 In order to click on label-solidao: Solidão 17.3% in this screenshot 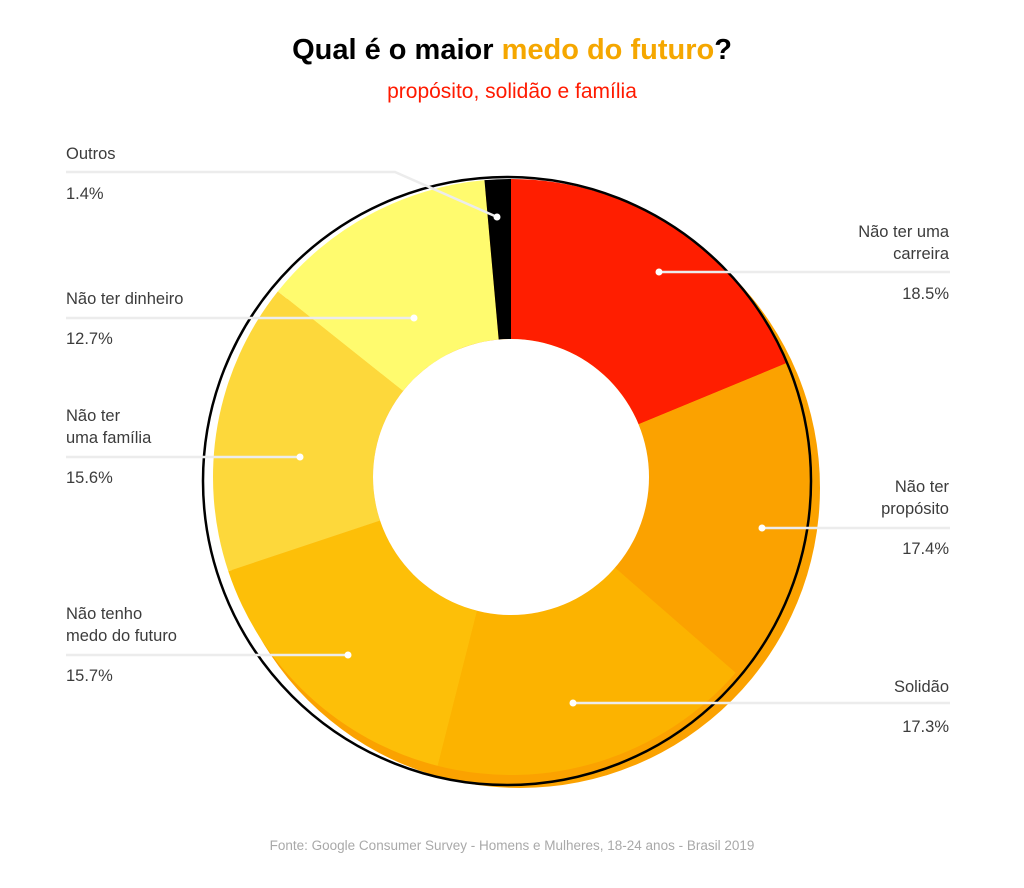, I will do `click(921, 707)`.